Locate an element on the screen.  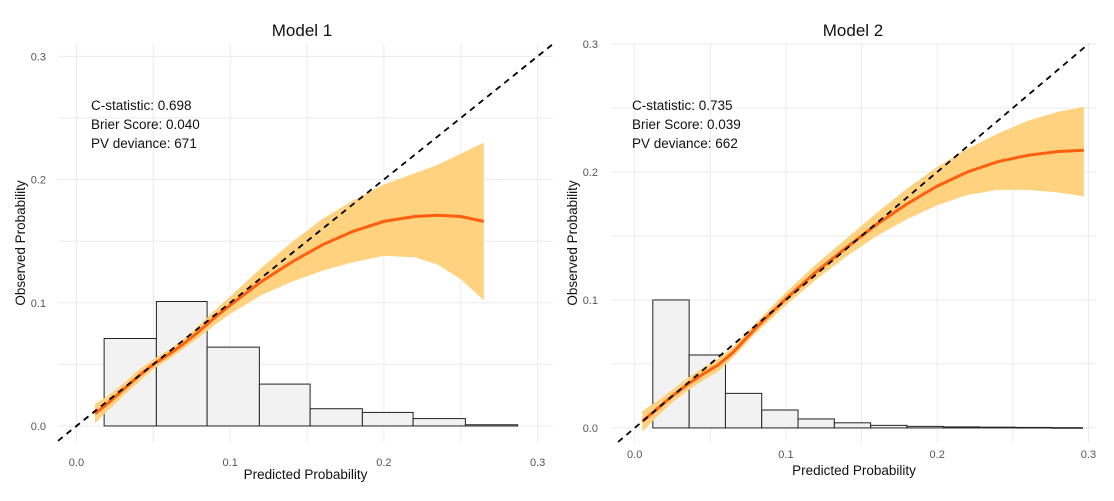
stat-annotation: PV deviance: 662 is located at coordinates (685, 143).